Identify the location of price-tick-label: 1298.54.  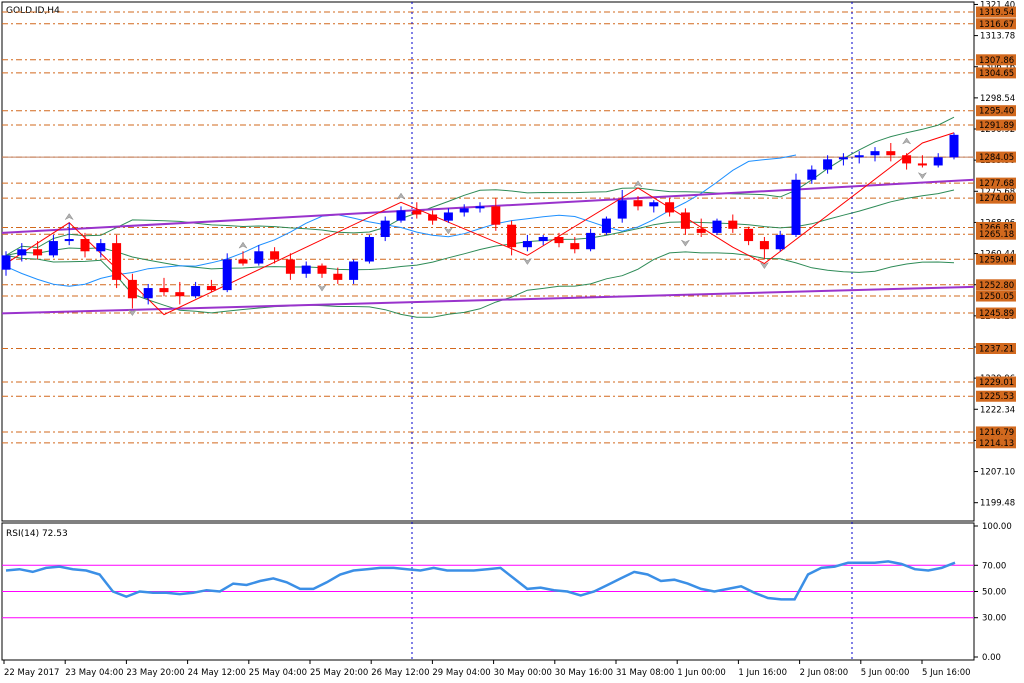
(997, 99).